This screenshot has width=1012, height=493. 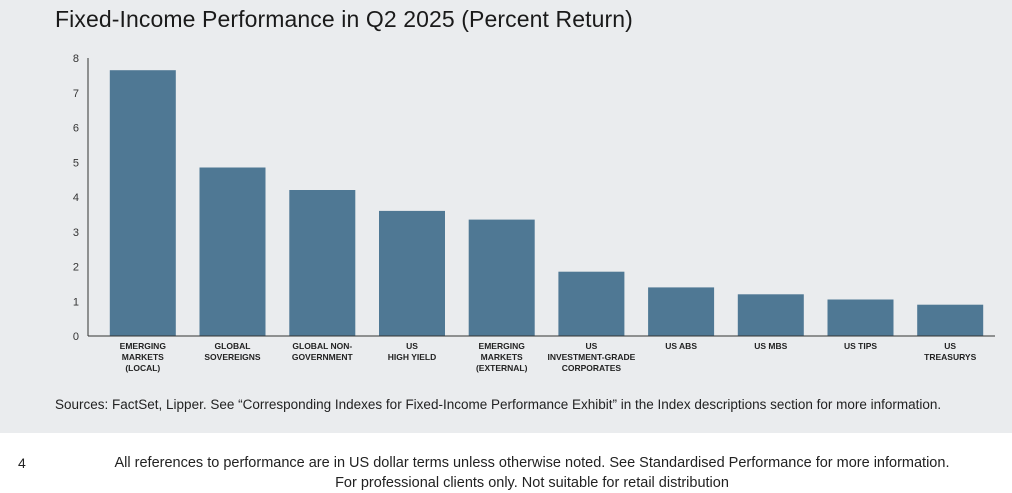 I want to click on x-label-7: US MBS, so click(x=770, y=346).